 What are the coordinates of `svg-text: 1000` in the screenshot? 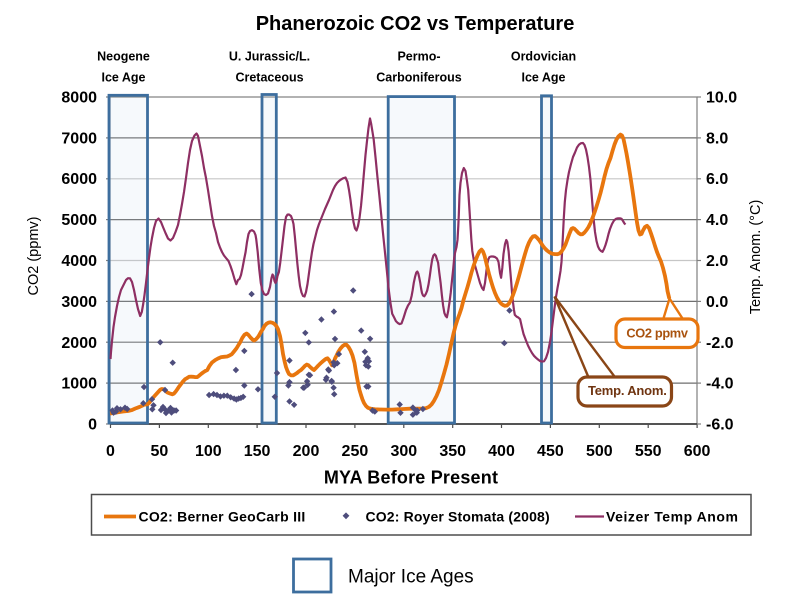 It's located at (79, 384).